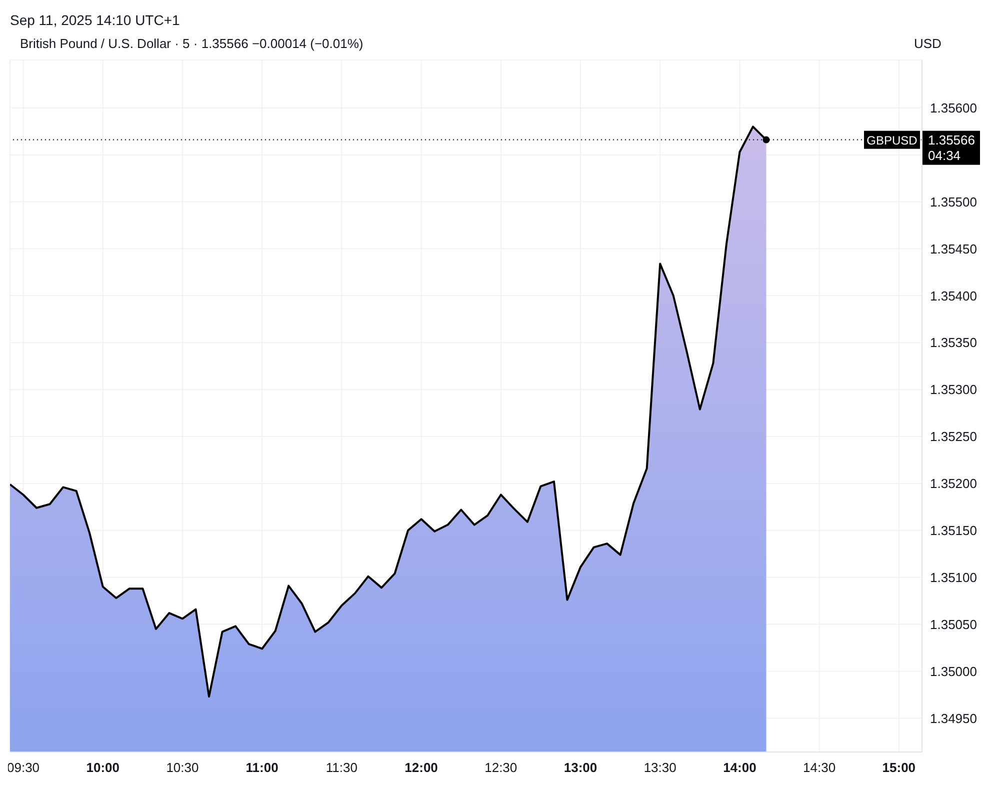  What do you see at coordinates (953, 530) in the screenshot?
I see `y-tick-label: 1.35150` at bounding box center [953, 530].